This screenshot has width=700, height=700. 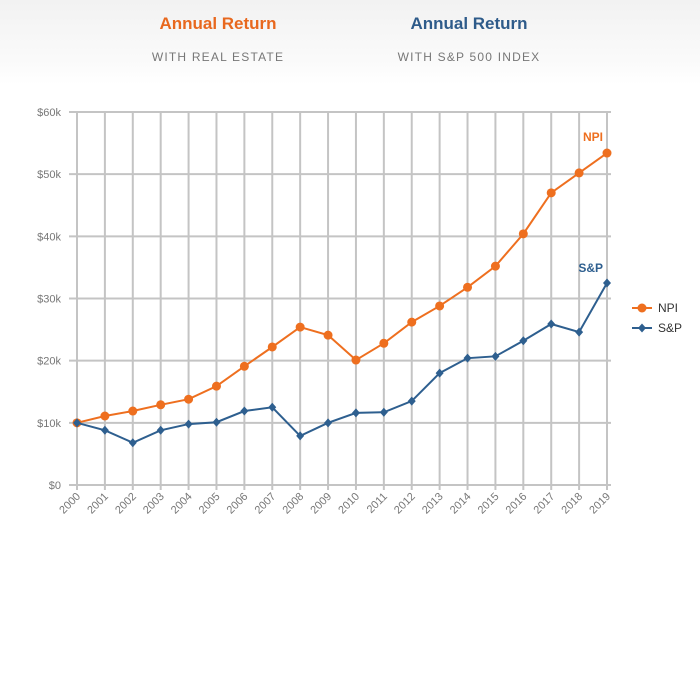 What do you see at coordinates (517, 504) in the screenshot?
I see `x-tick-label: 2016` at bounding box center [517, 504].